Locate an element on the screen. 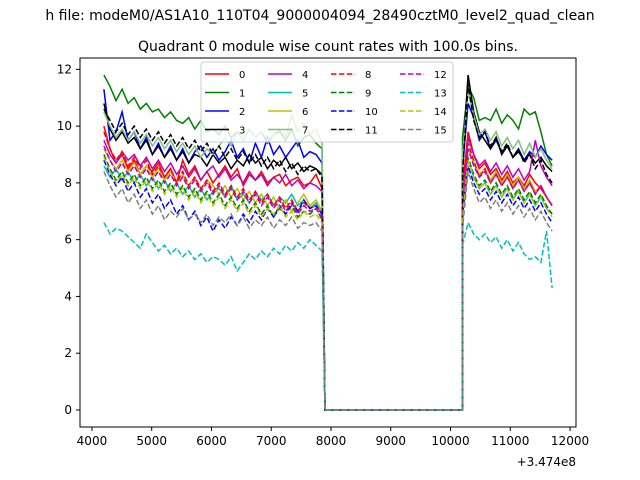  x-tick-label: 9000 is located at coordinates (390, 441).